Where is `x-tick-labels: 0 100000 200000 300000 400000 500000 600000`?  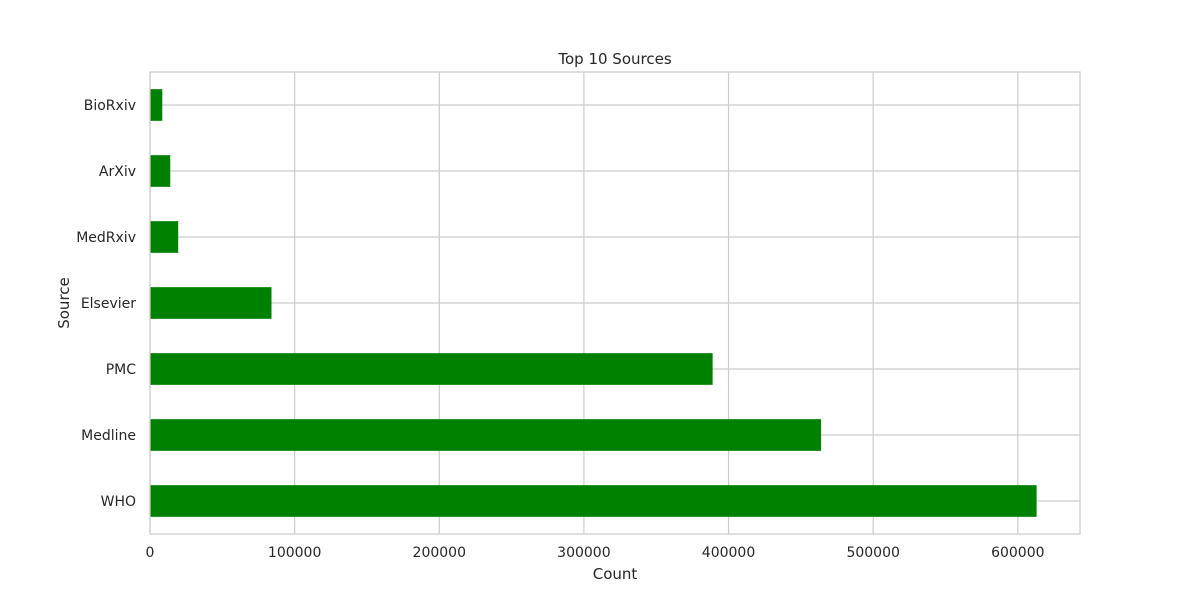 x-tick-labels: 0 100000 200000 300000 400000 500000 600000 is located at coordinates (595, 553).